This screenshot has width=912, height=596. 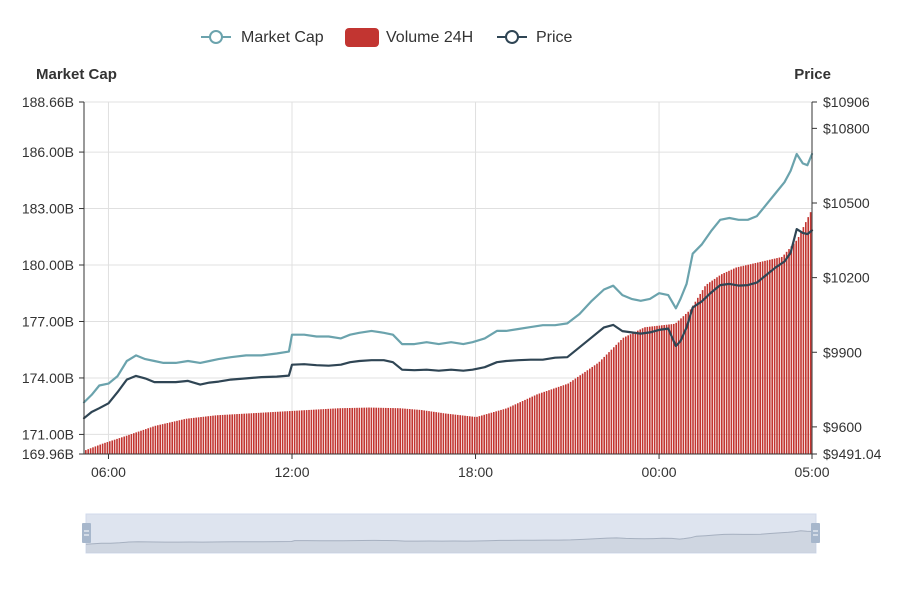 I want to click on x-tick-label: 06:00, so click(x=108, y=472).